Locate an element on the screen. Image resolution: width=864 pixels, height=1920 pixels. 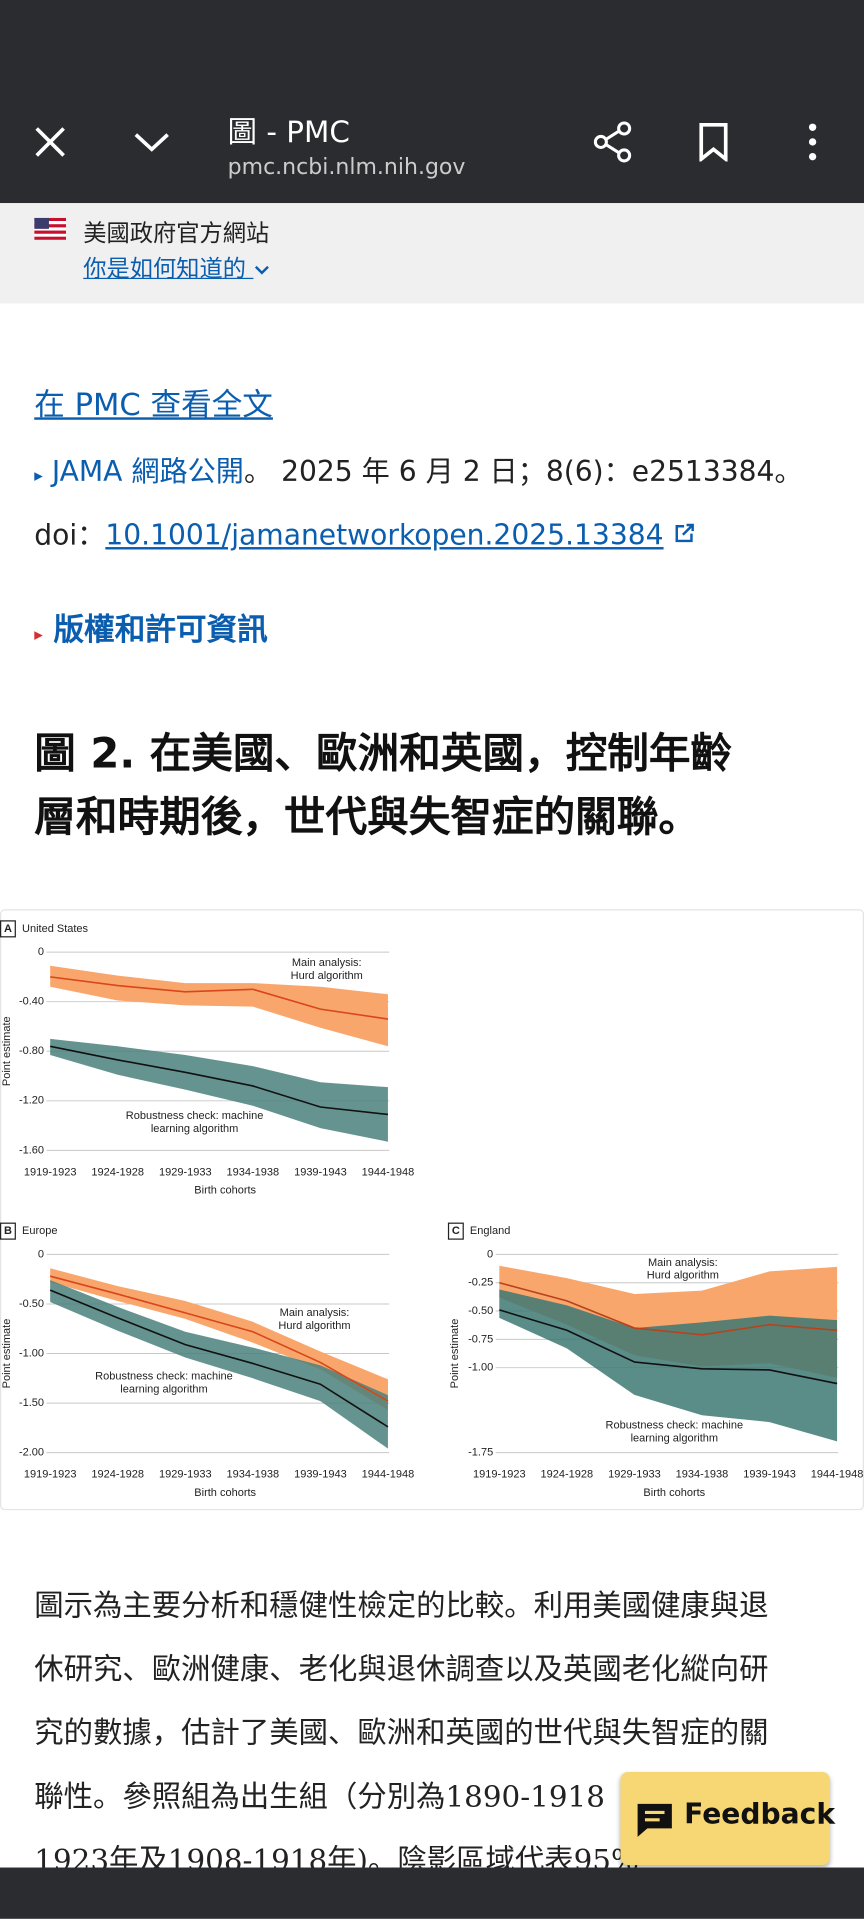
feedback-button: Feedback is located at coordinates (727, 1819).